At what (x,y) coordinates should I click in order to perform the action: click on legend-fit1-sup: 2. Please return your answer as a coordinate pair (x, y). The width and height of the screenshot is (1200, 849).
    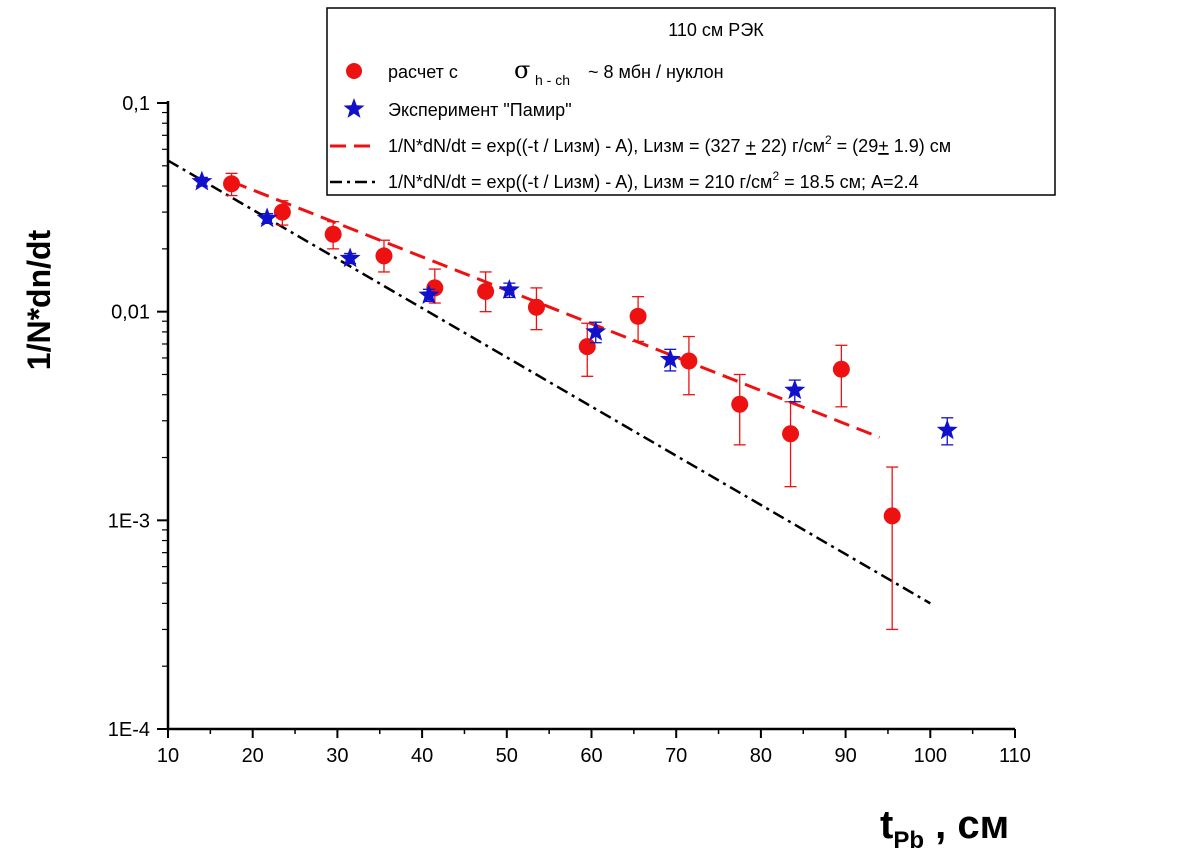
    Looking at the image, I should click on (828, 140).